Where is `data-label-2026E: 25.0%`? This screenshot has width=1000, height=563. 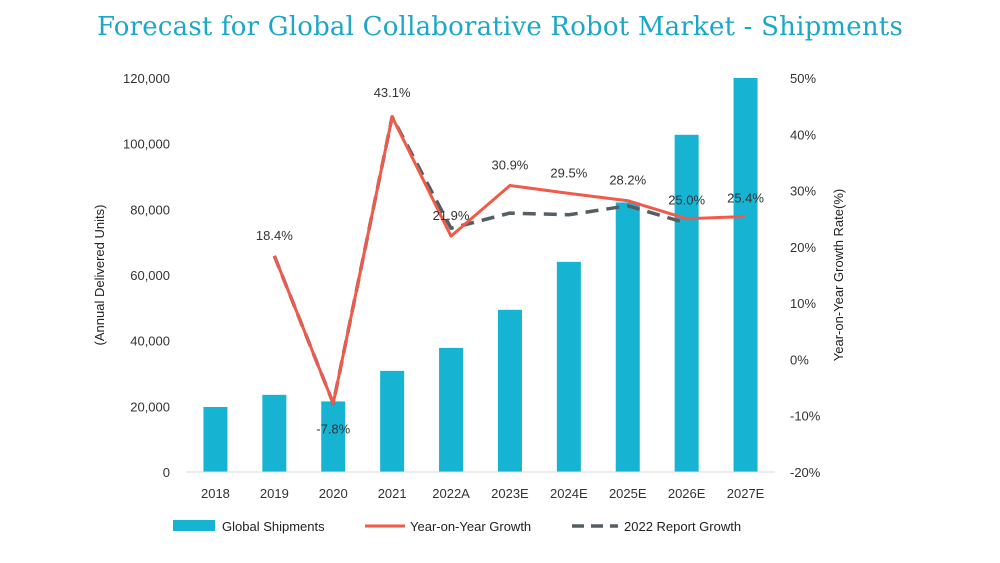 data-label-2026E: 25.0% is located at coordinates (686, 200).